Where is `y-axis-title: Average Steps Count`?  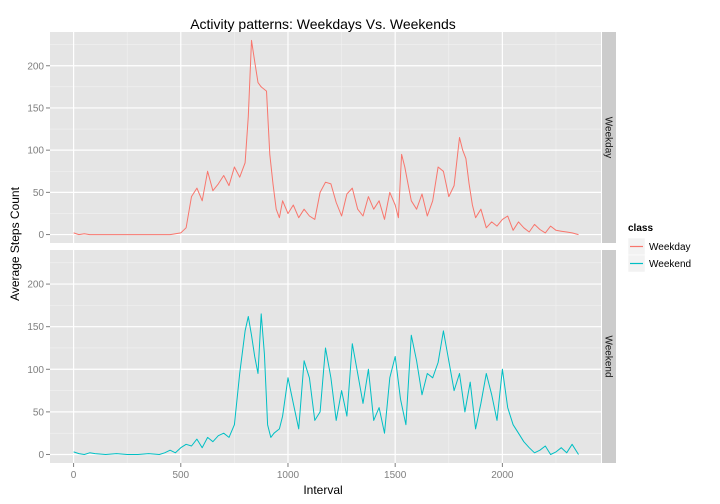 y-axis-title: Average Steps Count is located at coordinates (15, 243).